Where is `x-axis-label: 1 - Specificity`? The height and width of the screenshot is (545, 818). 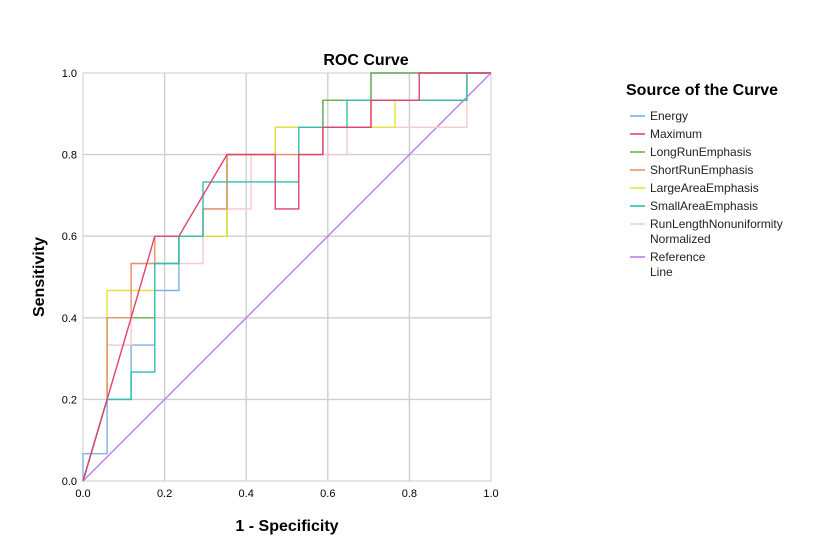
x-axis-label: 1 - Specificity is located at coordinates (286, 526).